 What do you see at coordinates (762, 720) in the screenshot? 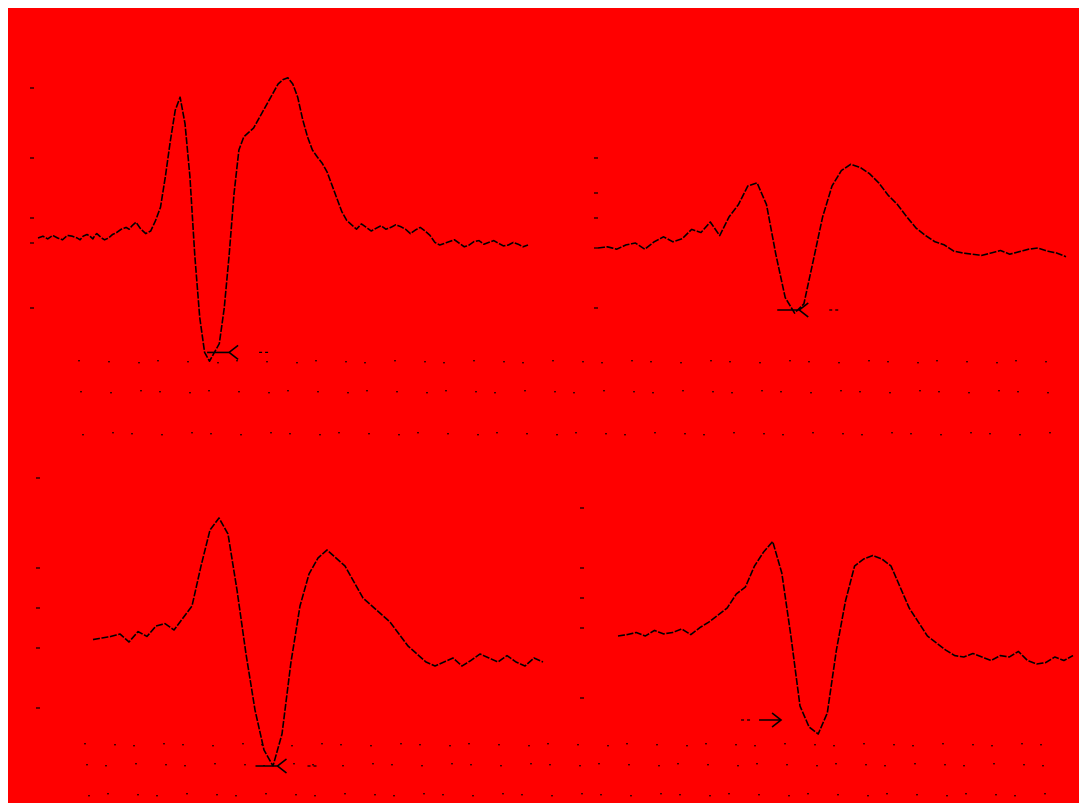
I see `right-arrow-marker` at bounding box center [762, 720].